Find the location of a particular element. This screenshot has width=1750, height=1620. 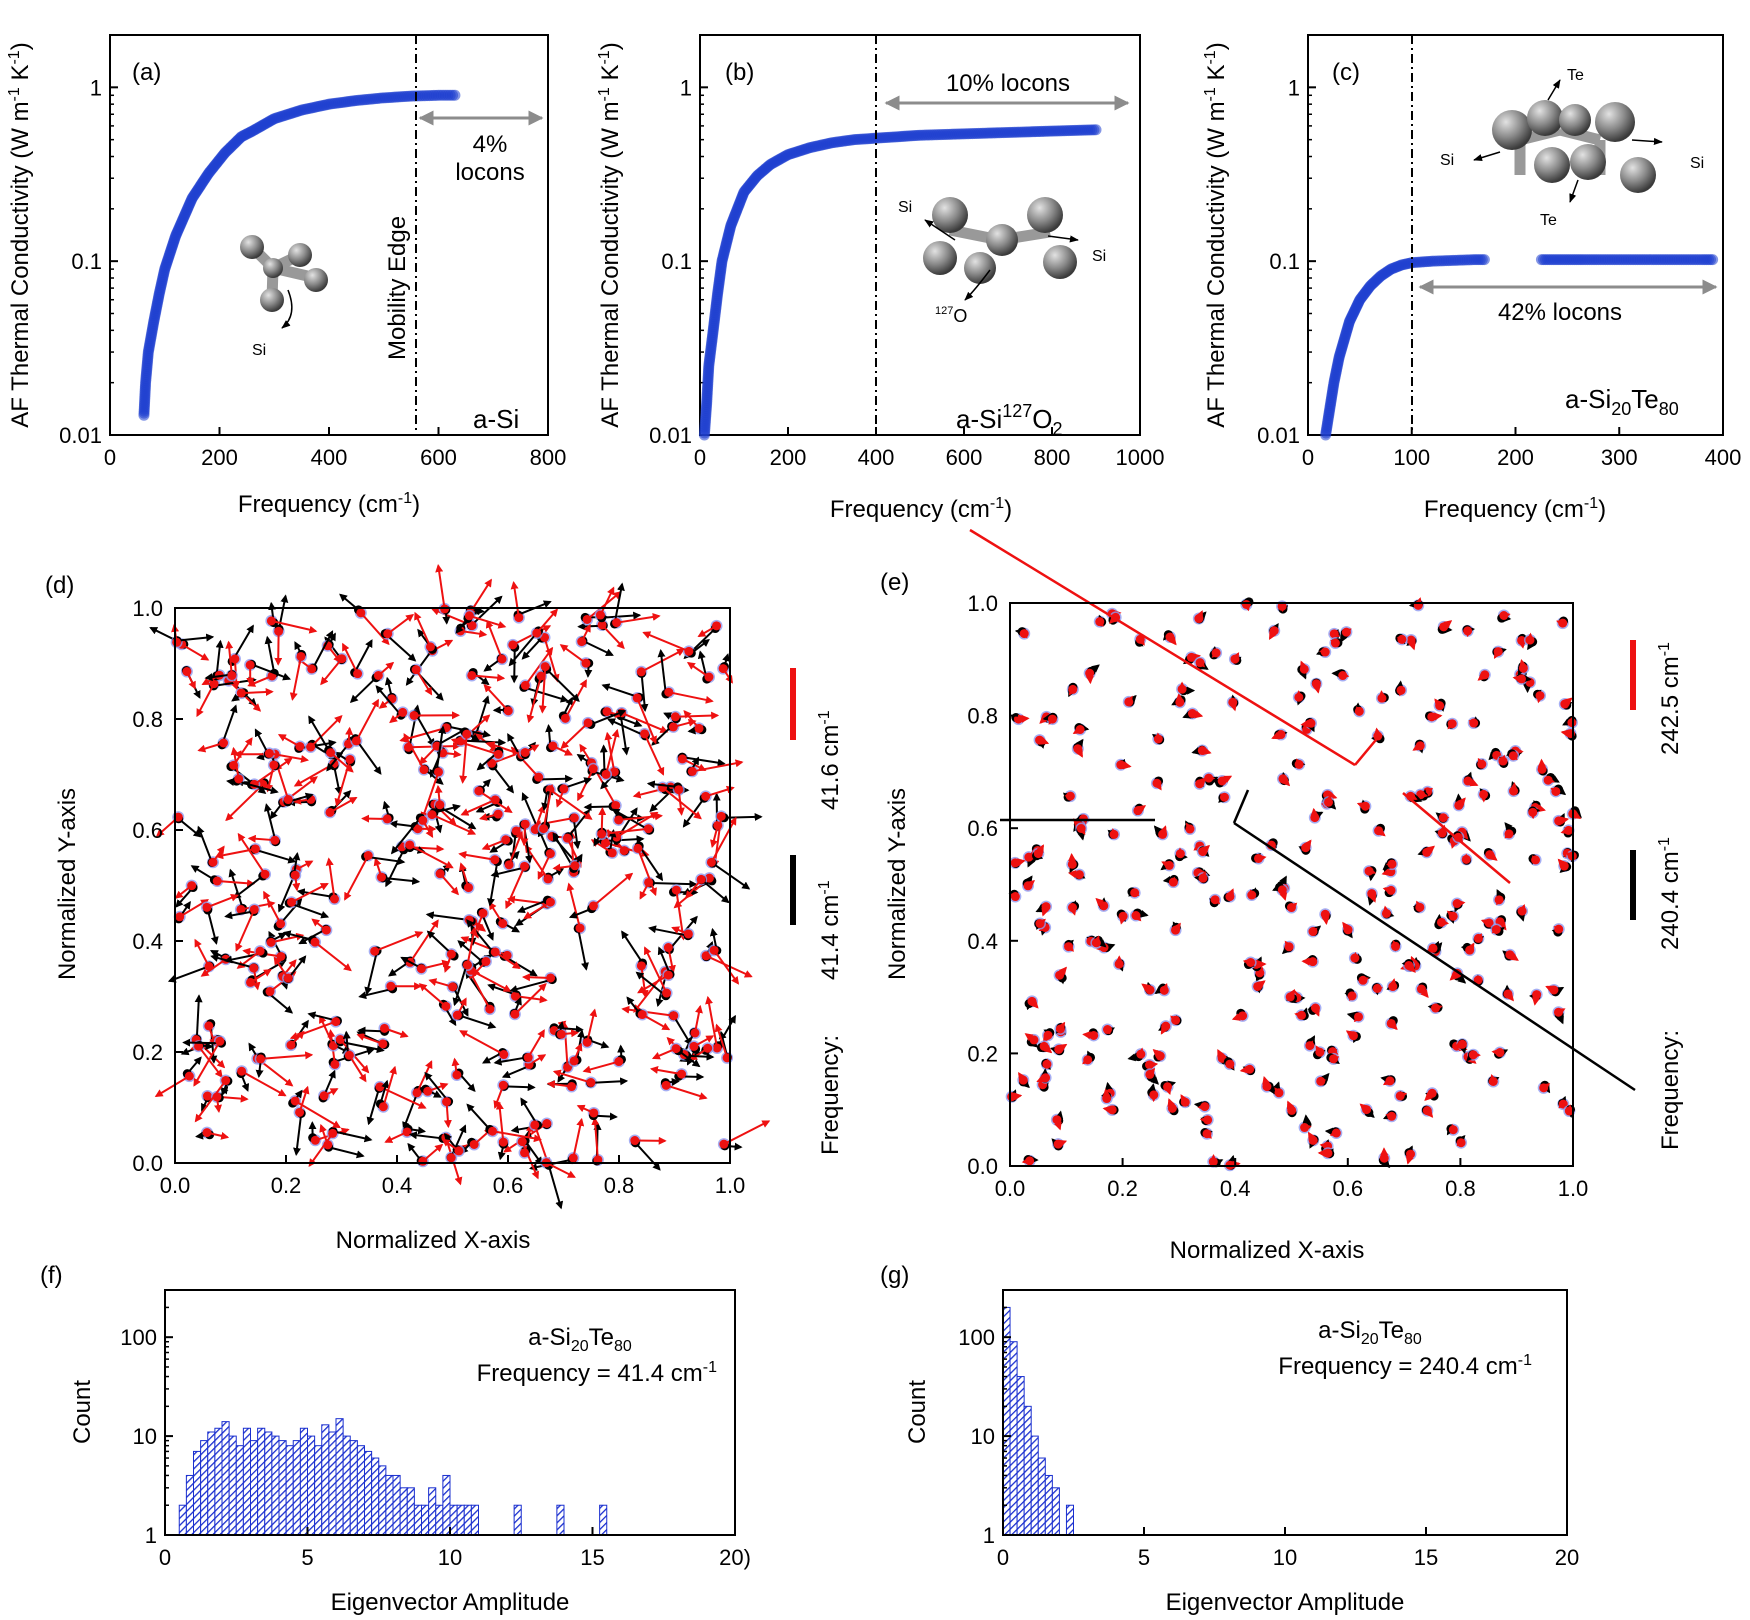

panel-f-label: (f) is located at coordinates (51, 1275).